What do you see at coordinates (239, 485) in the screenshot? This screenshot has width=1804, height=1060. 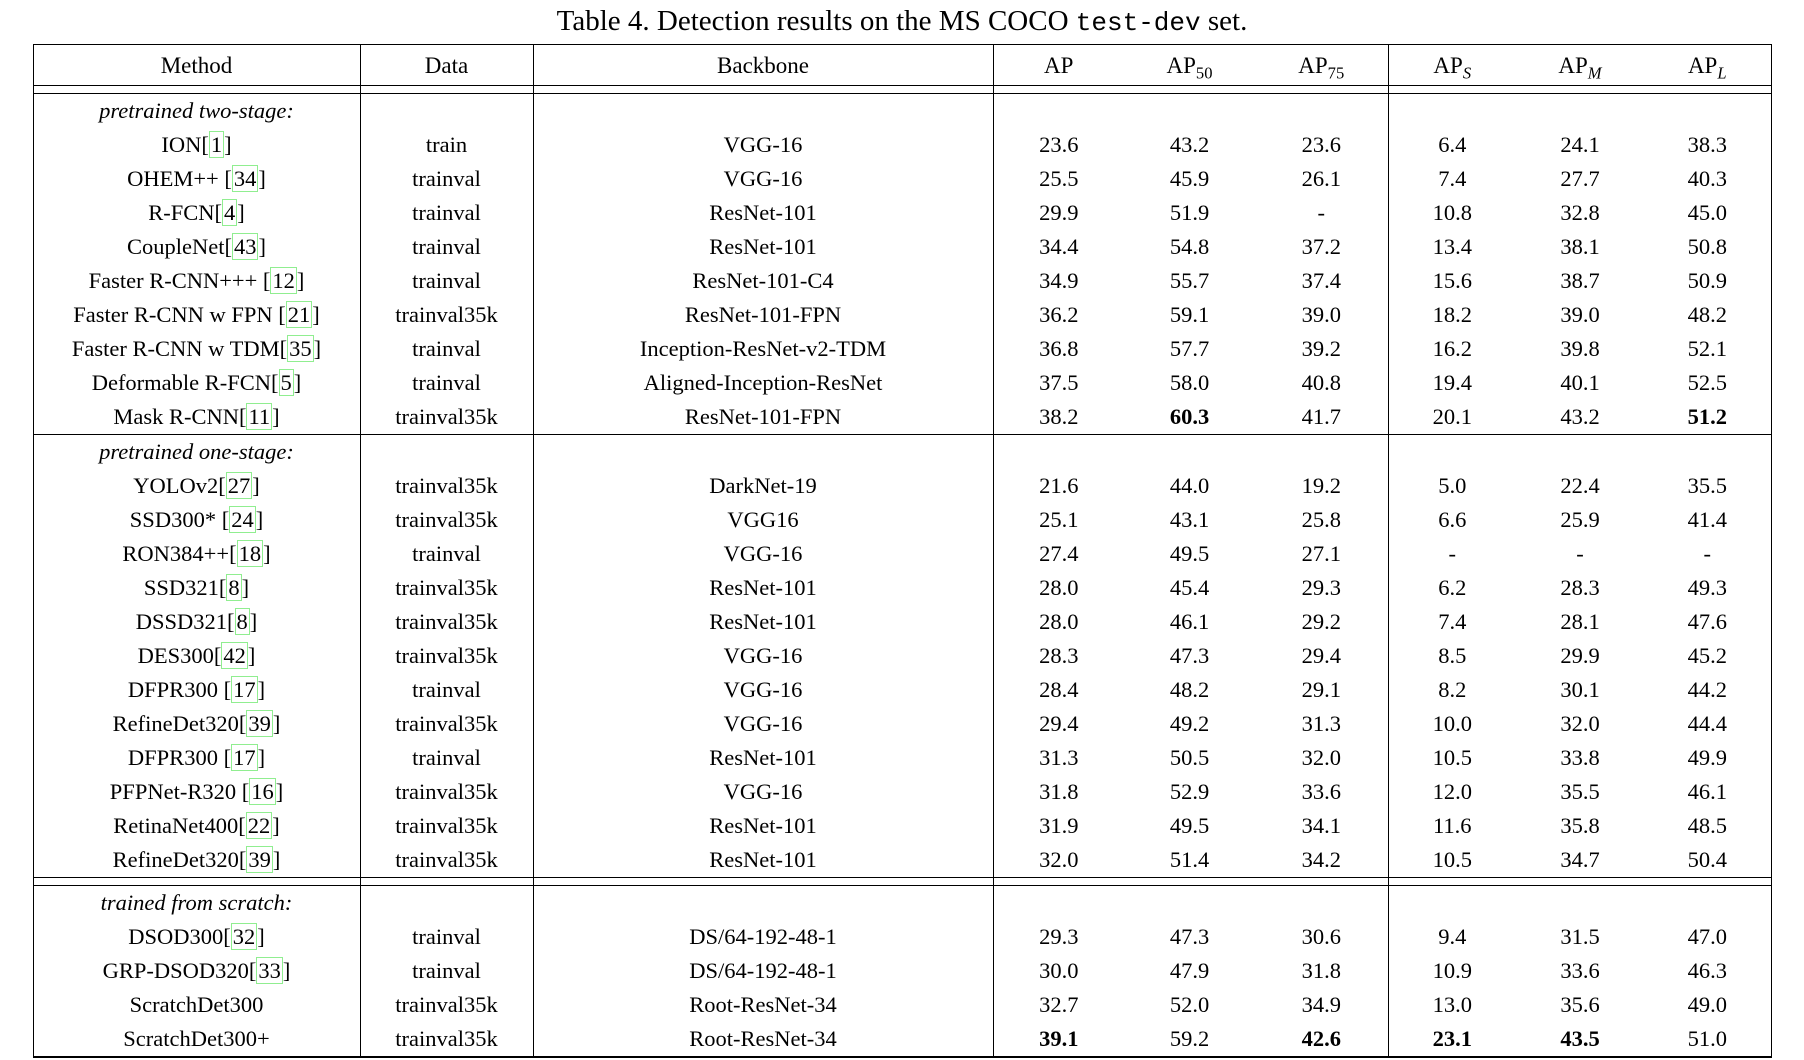 I see `citation-link: 27` at bounding box center [239, 485].